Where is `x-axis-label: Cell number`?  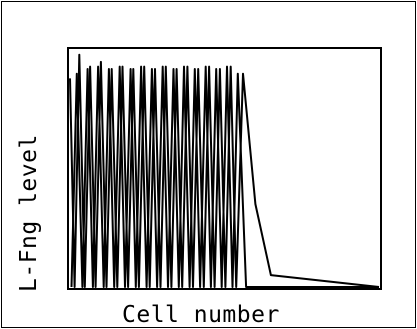
x-axis-label: Cell number is located at coordinates (201, 315).